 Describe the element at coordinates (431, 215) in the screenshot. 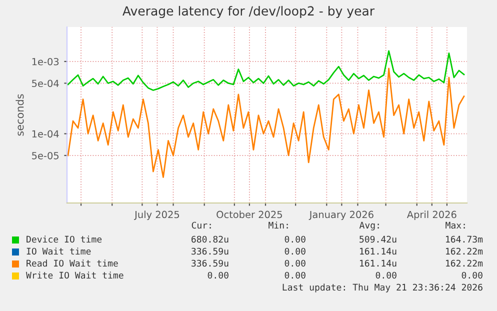

I see `x-tick-label: April 2026` at that location.